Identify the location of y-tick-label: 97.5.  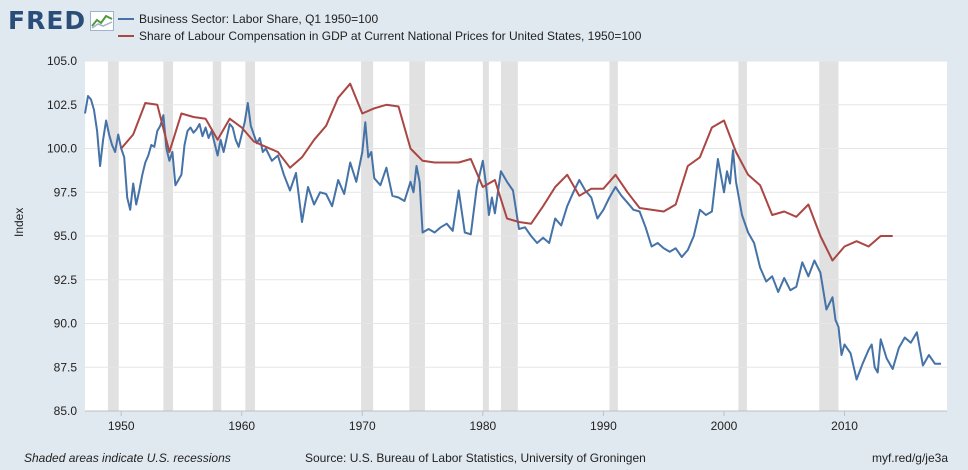
(66, 192).